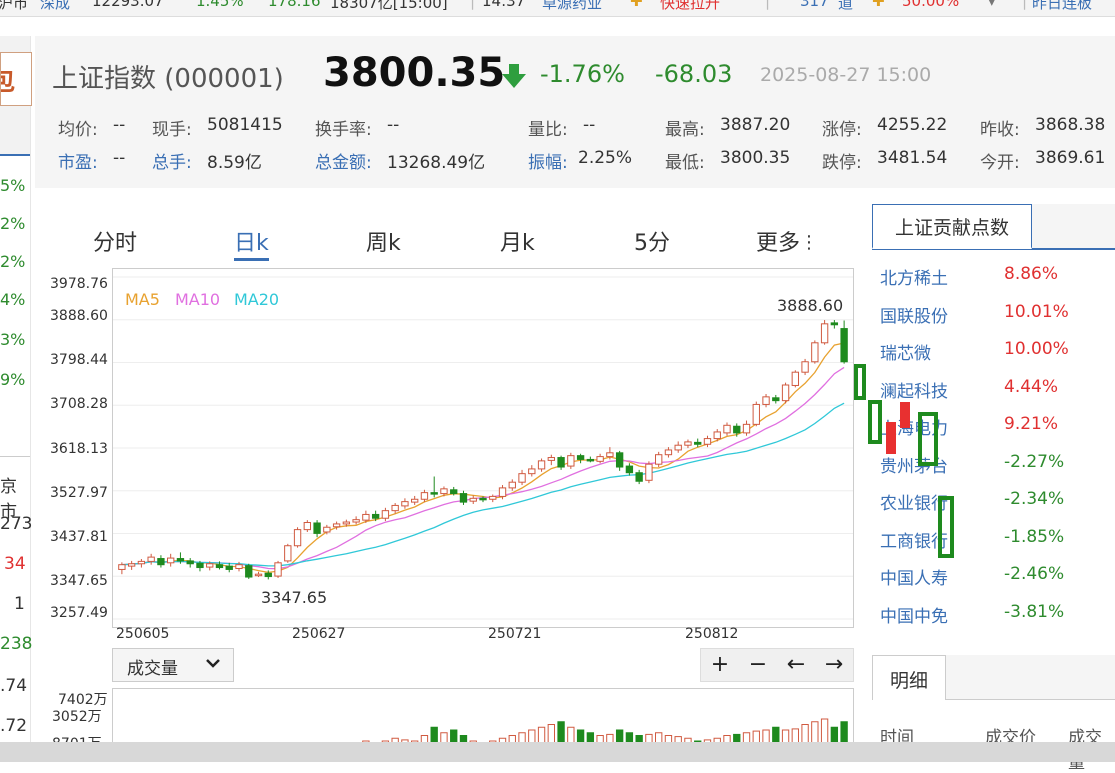 The height and width of the screenshot is (773, 1115). I want to click on ticker-stock: 卓源药业, so click(572, 6).